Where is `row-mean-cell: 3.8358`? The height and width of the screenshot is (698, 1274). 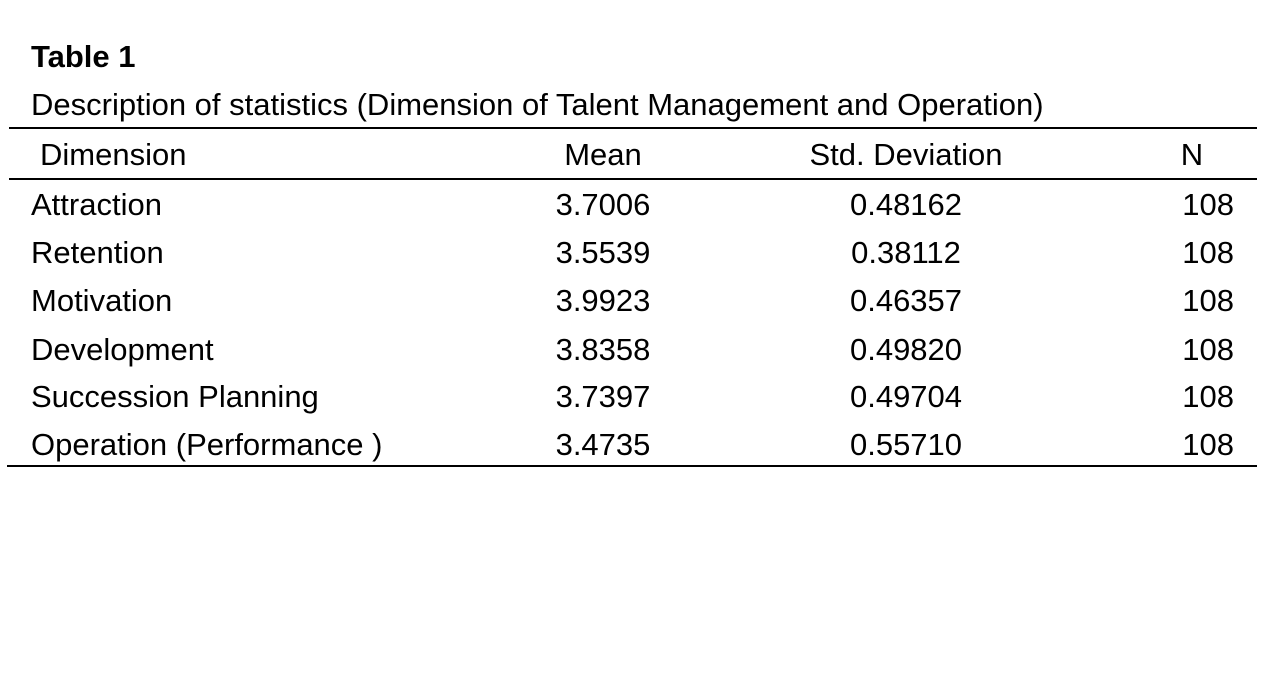 row-mean-cell: 3.8358 is located at coordinates (603, 349).